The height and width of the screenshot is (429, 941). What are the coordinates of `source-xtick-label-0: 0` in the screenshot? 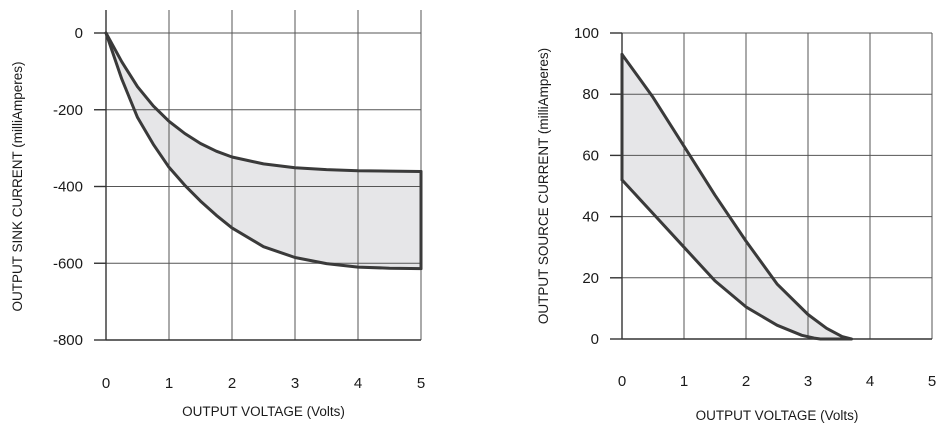 It's located at (622, 381).